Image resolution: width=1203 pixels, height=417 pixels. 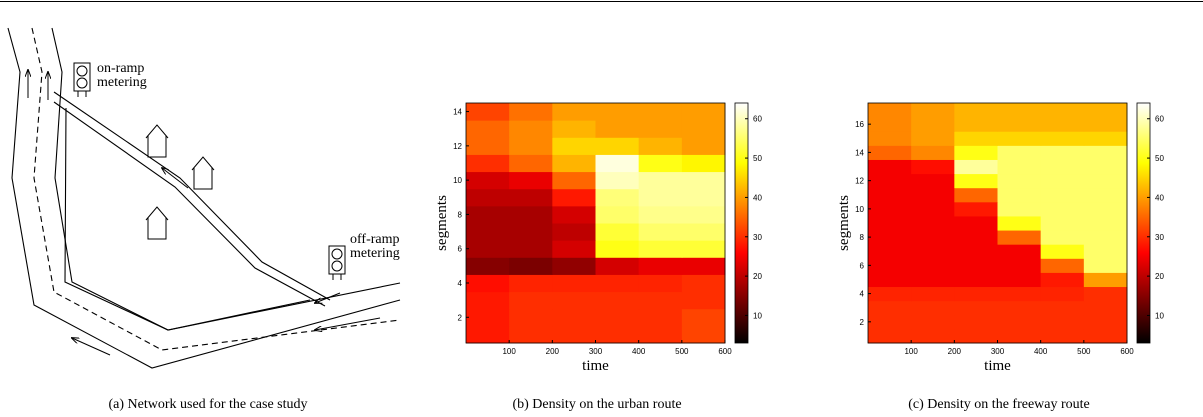 I want to click on caption: (c) Density on the freeway route, so click(x=999, y=404).